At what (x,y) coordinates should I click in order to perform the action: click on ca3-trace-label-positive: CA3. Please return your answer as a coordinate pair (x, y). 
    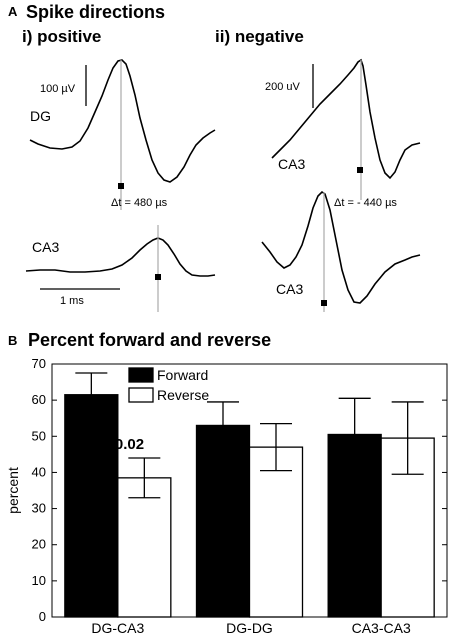
    Looking at the image, I should click on (45, 247).